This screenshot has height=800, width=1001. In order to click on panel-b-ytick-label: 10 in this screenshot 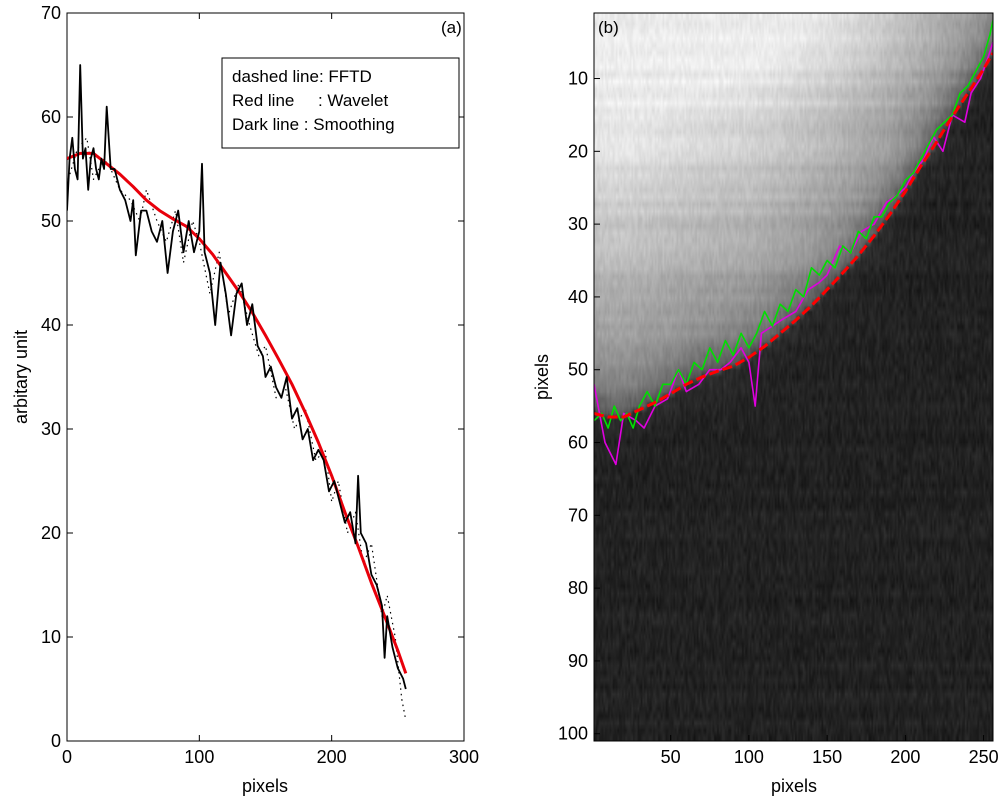, I will do `click(578, 79)`.